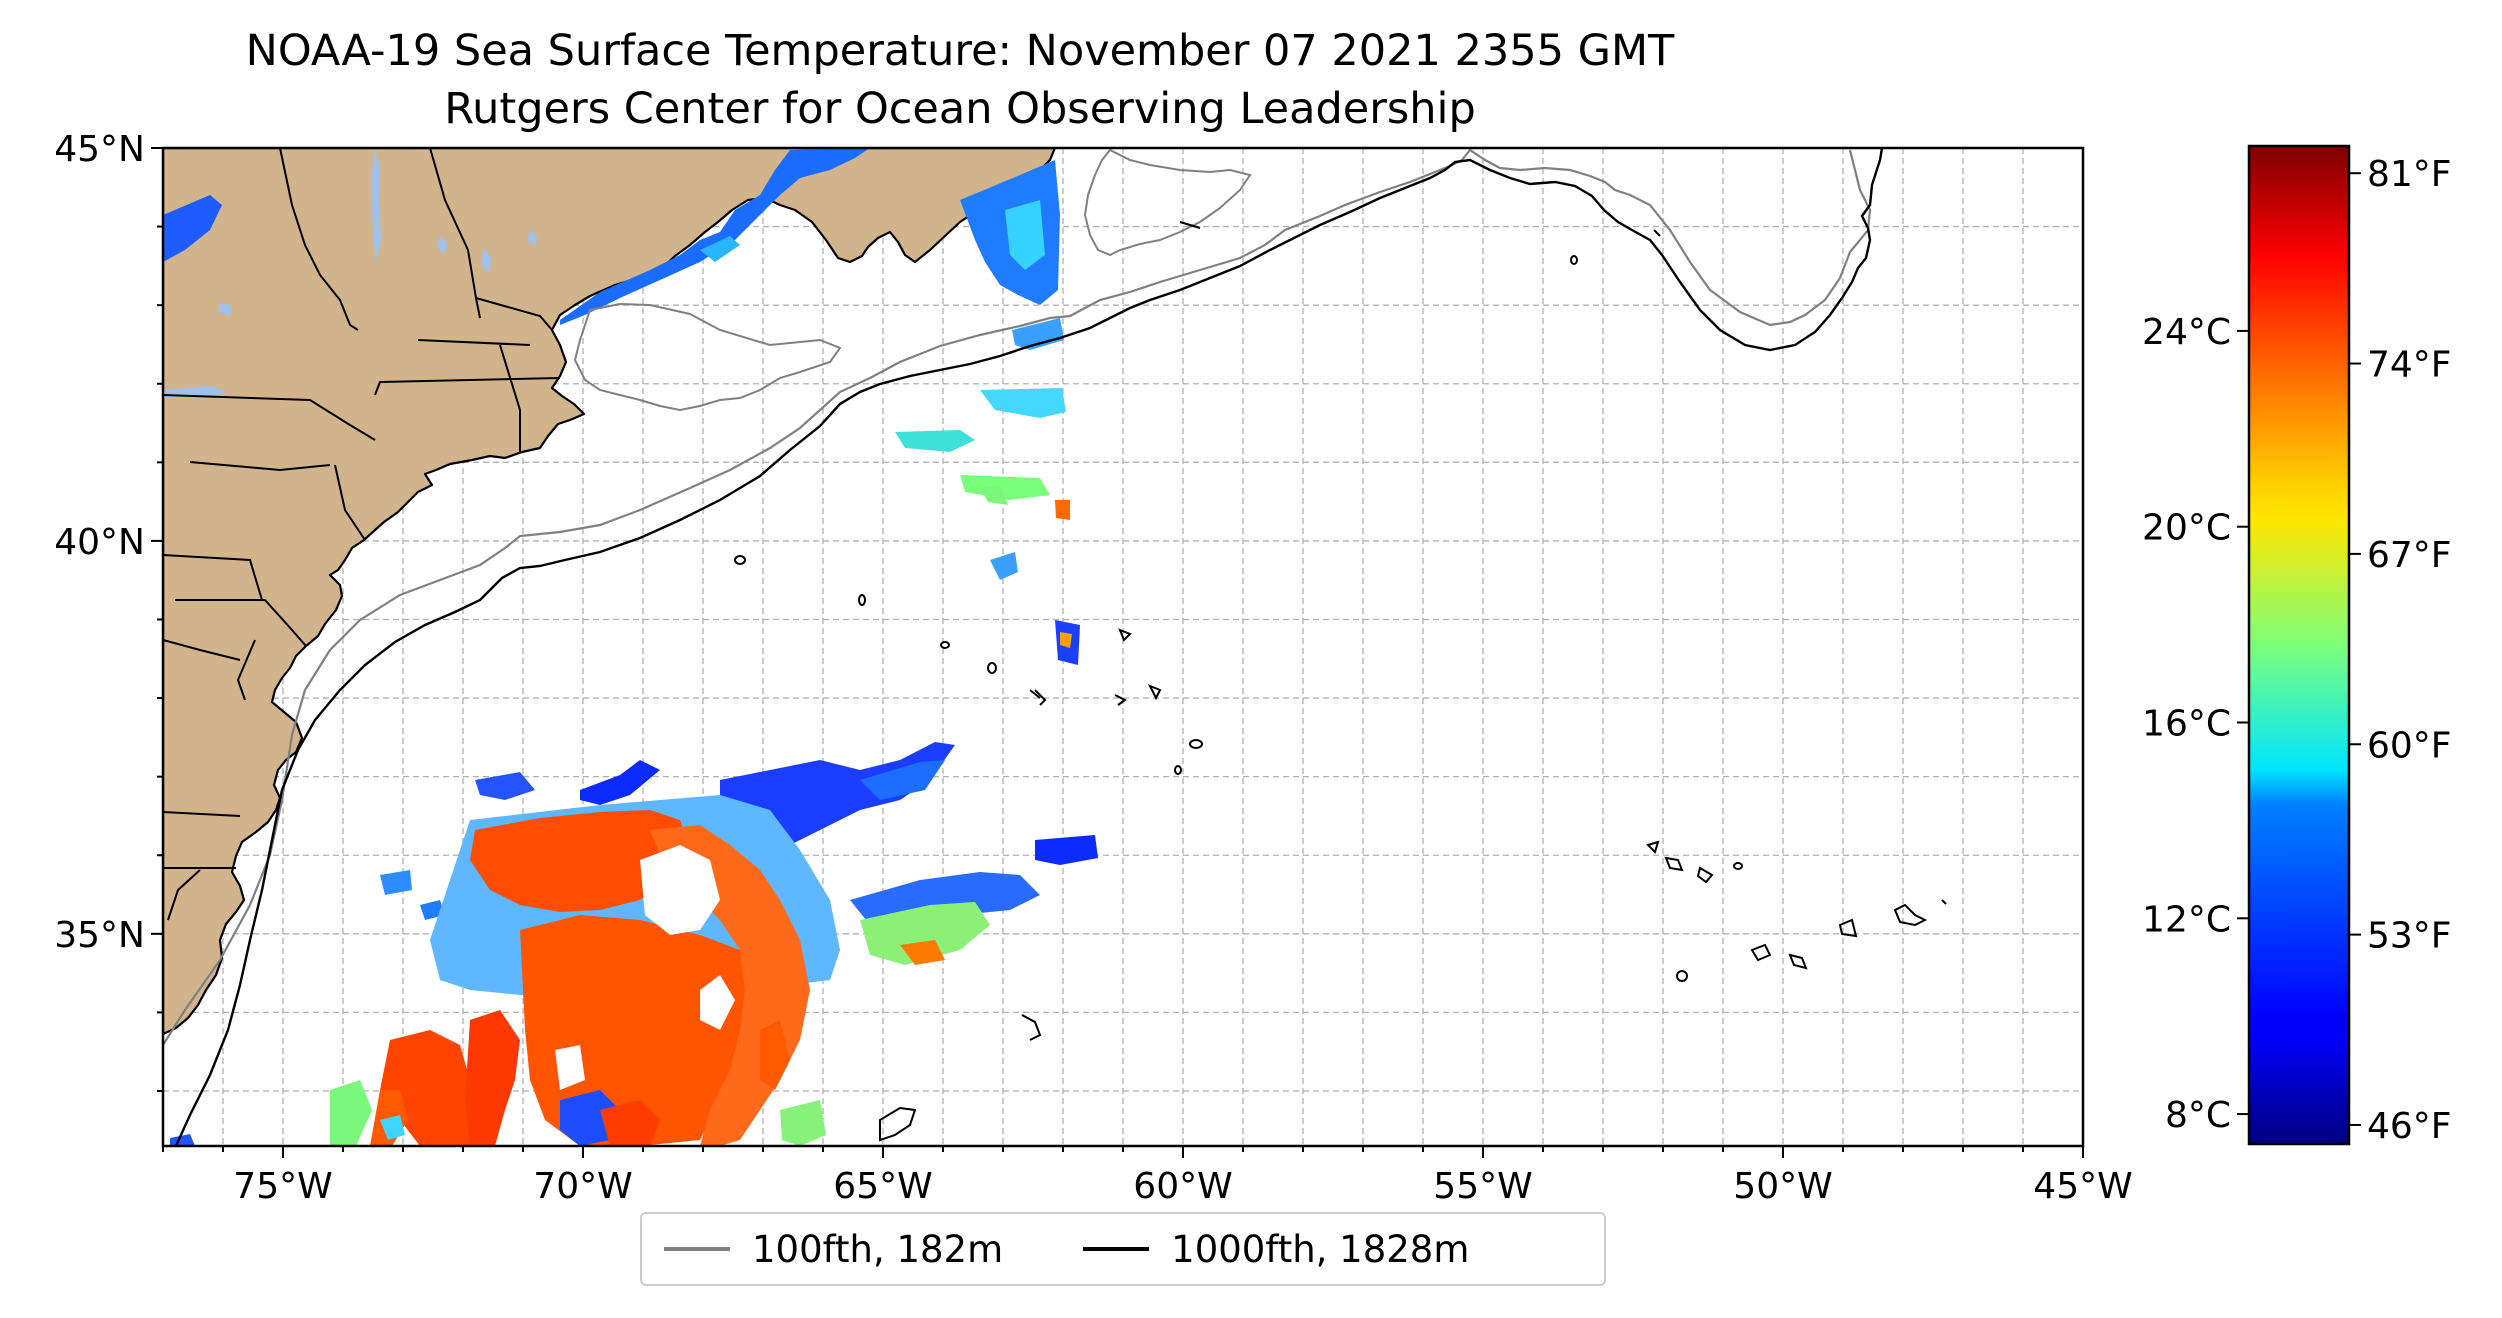 The width and height of the screenshot is (2502, 1318). I want to click on lon-tick-label: 60°W, so click(1182, 1186).